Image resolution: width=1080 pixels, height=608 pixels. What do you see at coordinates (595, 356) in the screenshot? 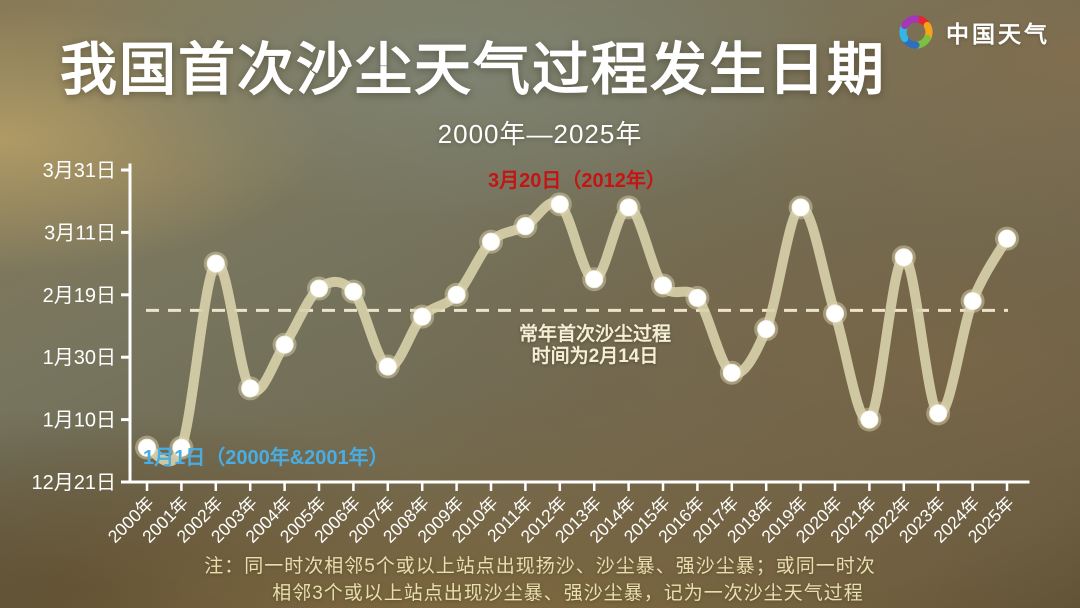
I see `reference-line-label-line2: 时间为2月14日` at bounding box center [595, 356].